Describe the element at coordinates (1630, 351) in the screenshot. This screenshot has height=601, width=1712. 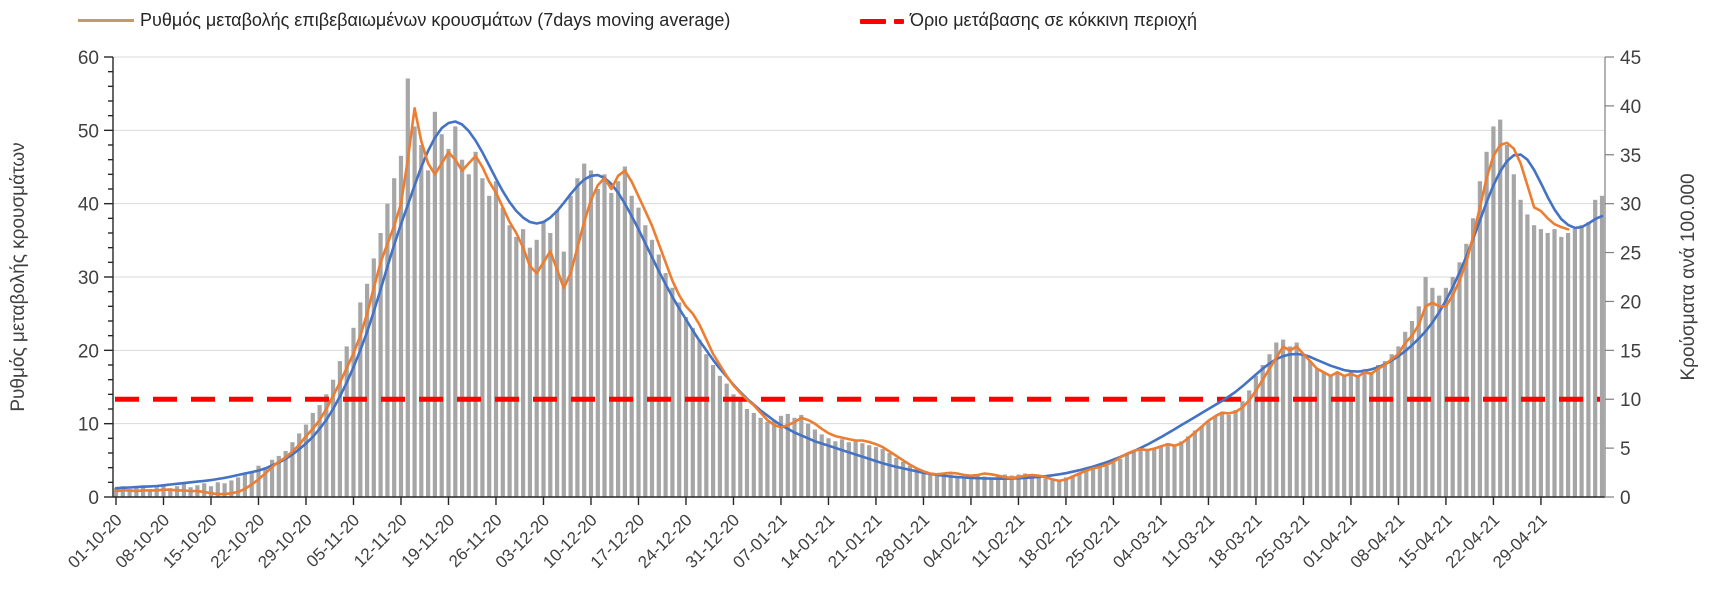
I see `right-axis-tick-label: 15` at that location.